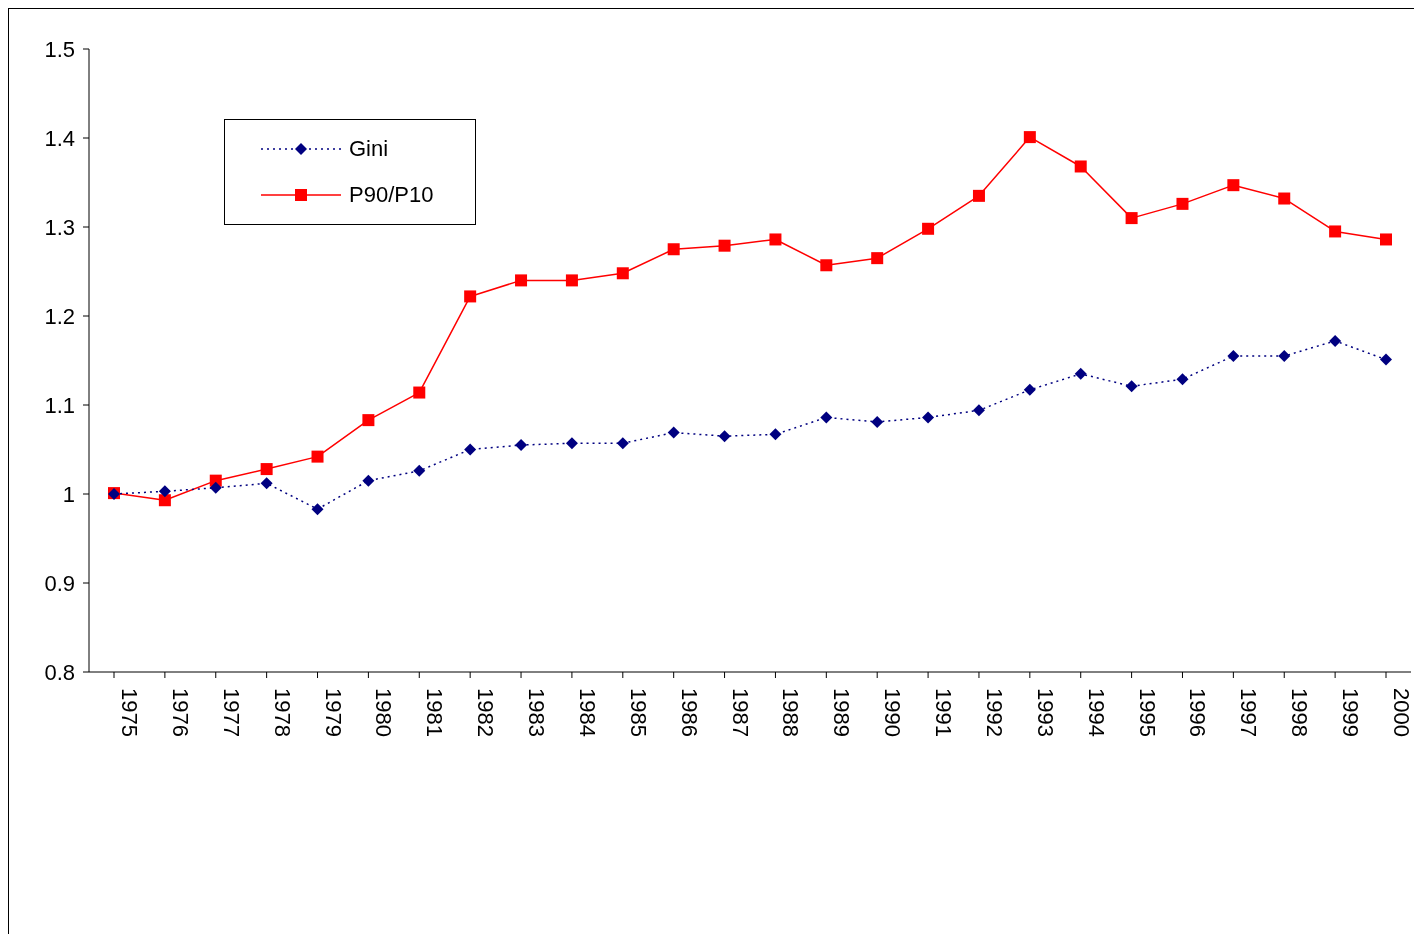 This screenshot has width=1414, height=934. Describe the element at coordinates (59, 316) in the screenshot. I see `y-tick-label: 1.2` at that location.